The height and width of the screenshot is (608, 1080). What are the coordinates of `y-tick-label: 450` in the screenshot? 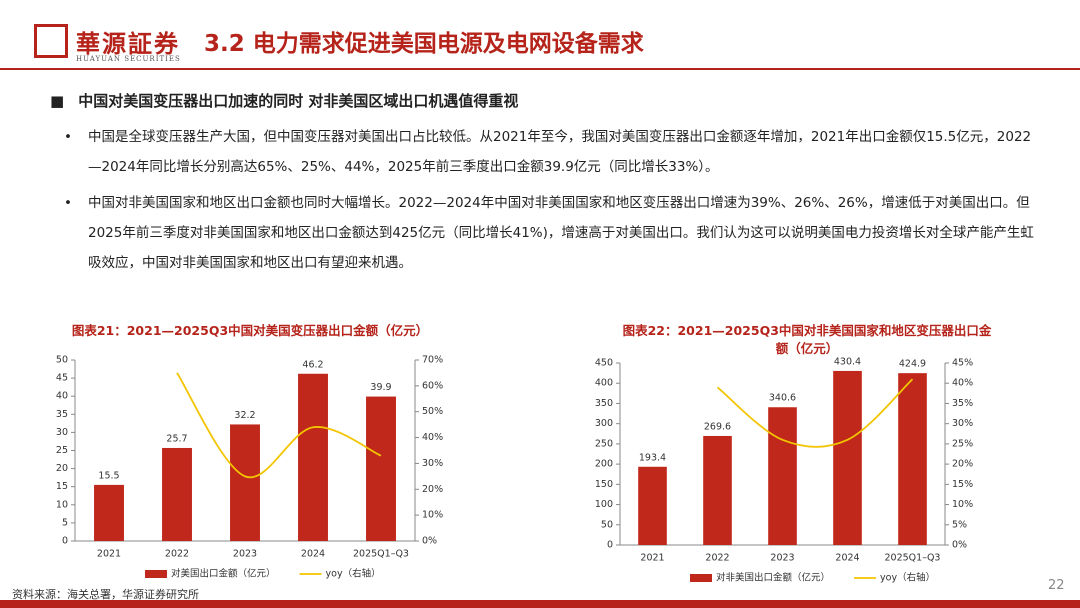 It's located at (604, 363).